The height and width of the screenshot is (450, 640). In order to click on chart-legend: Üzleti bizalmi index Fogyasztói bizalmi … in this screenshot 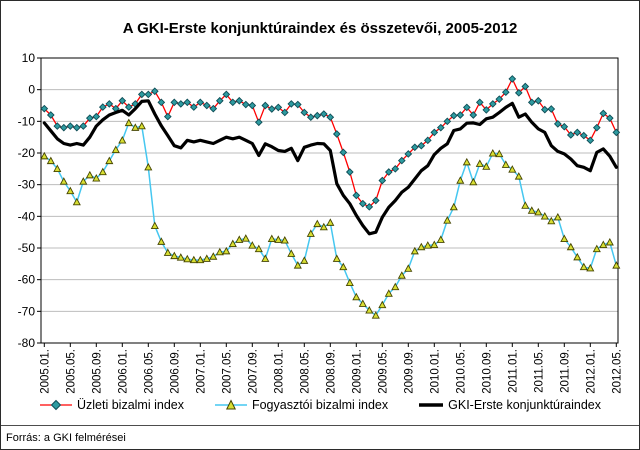, I will do `click(320, 405)`.